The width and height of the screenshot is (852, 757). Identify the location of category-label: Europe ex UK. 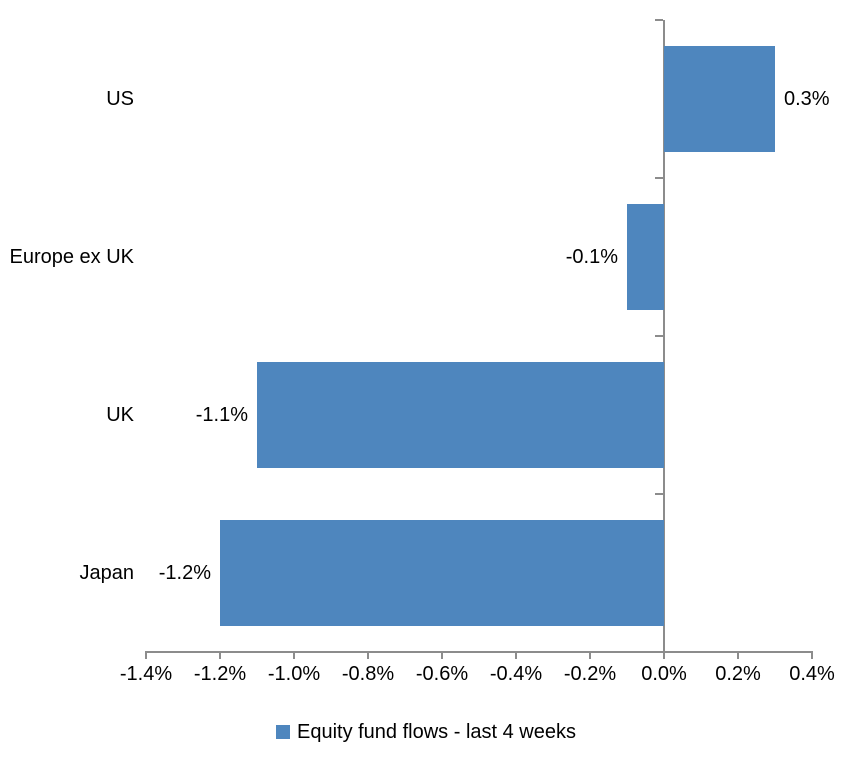
(71, 256).